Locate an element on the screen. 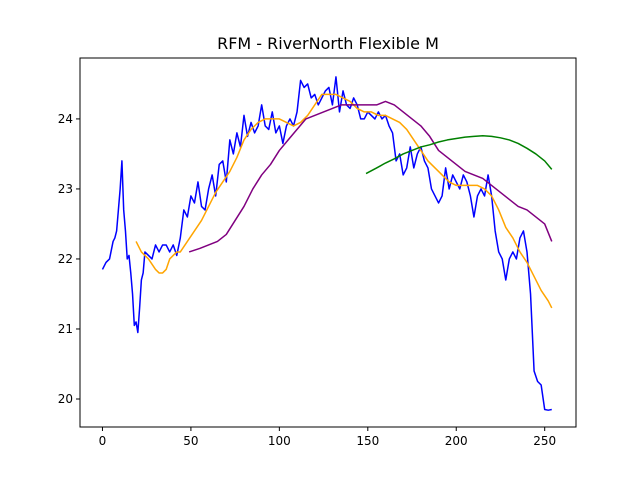 The image size is (640, 480). x-tick-label: 50 is located at coordinates (190, 441).